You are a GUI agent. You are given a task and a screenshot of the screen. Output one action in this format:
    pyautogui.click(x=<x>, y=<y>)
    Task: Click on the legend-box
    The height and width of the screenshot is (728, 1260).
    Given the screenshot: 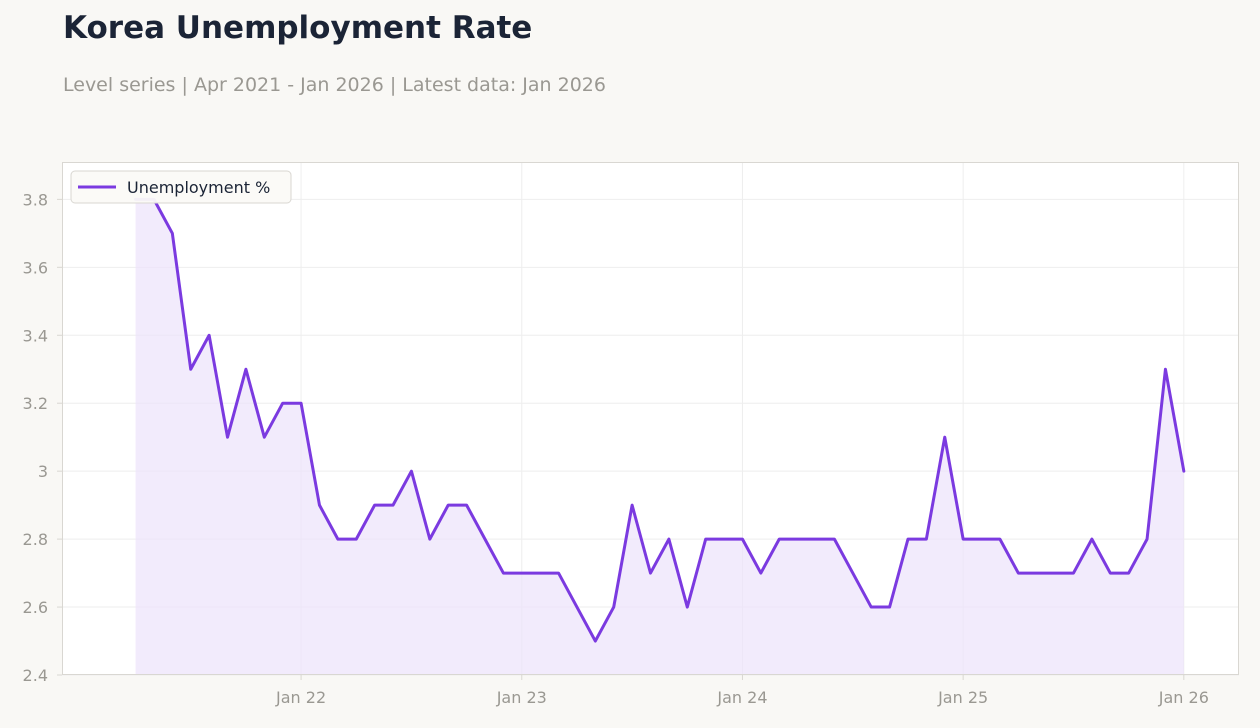 What is the action you would take?
    pyautogui.click(x=181, y=187)
    